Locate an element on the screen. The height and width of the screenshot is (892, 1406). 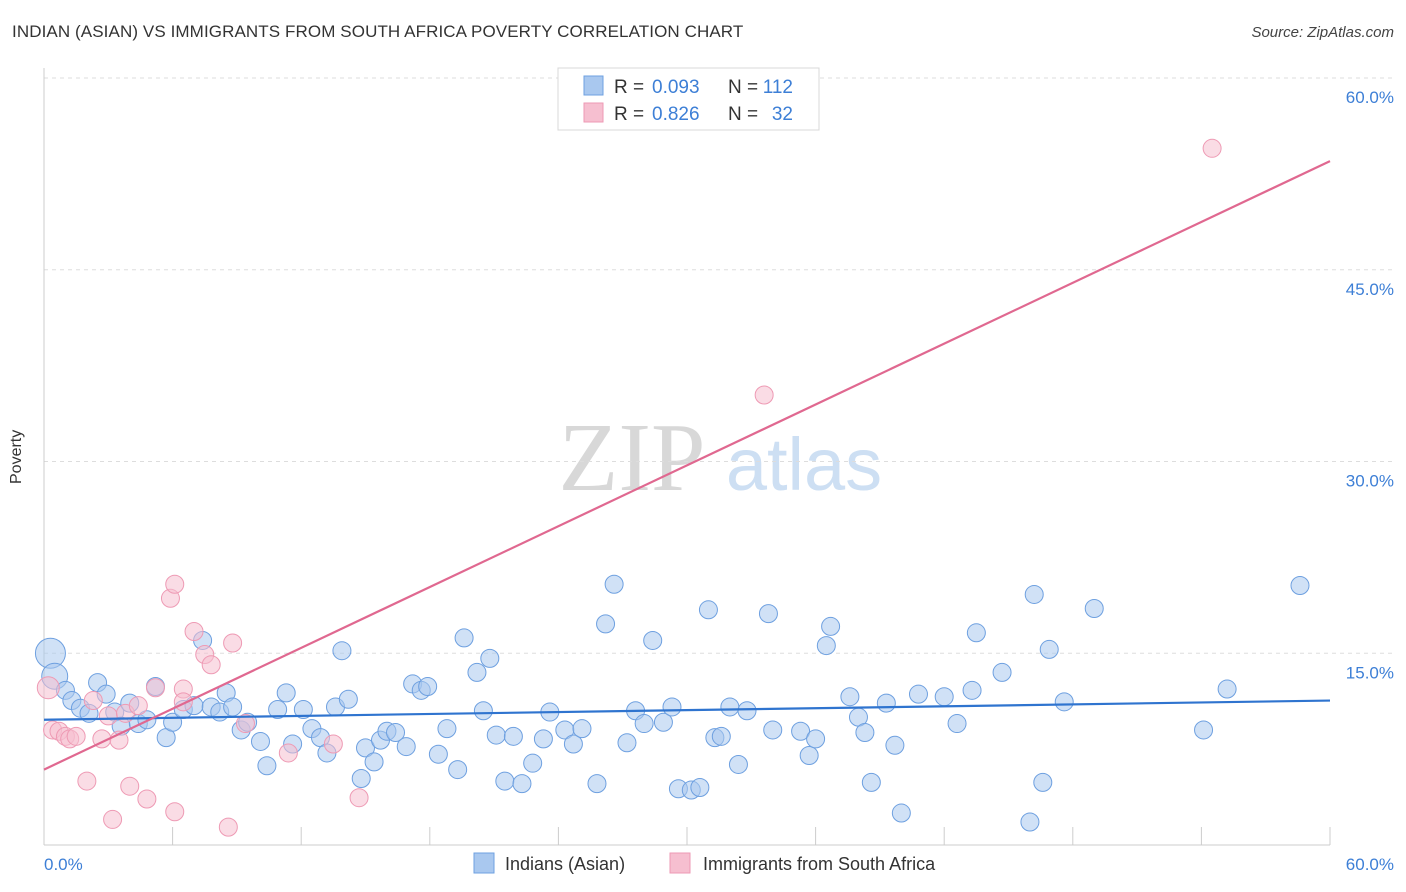
stats-n-value-0: 112 is located at coordinates (778, 87).